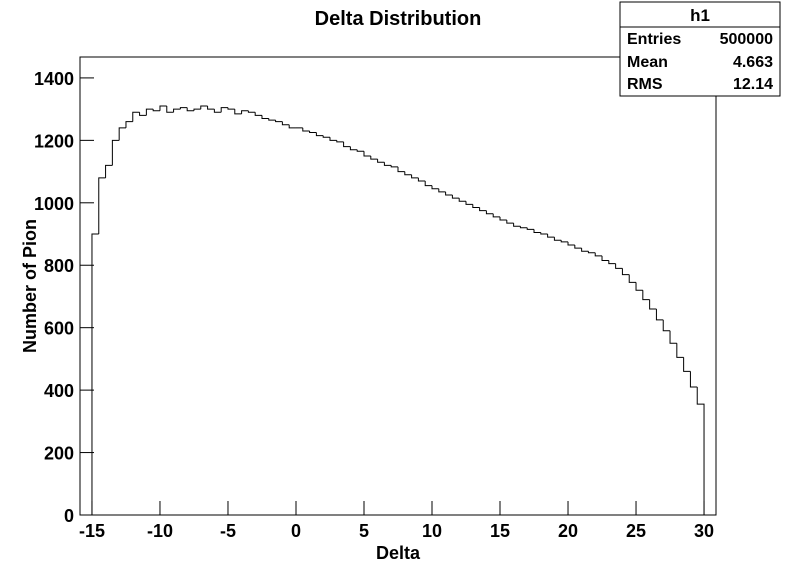  I want to click on stats-box: h1 Entries 500000 Mean 4.663 RMS 12.14, so click(700, 49).